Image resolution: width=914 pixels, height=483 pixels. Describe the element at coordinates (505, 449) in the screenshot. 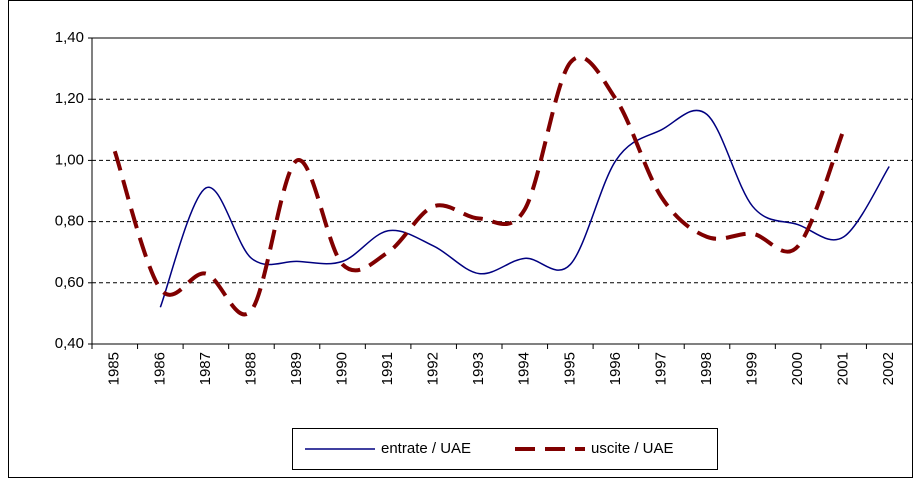

I see `legend-box` at that location.